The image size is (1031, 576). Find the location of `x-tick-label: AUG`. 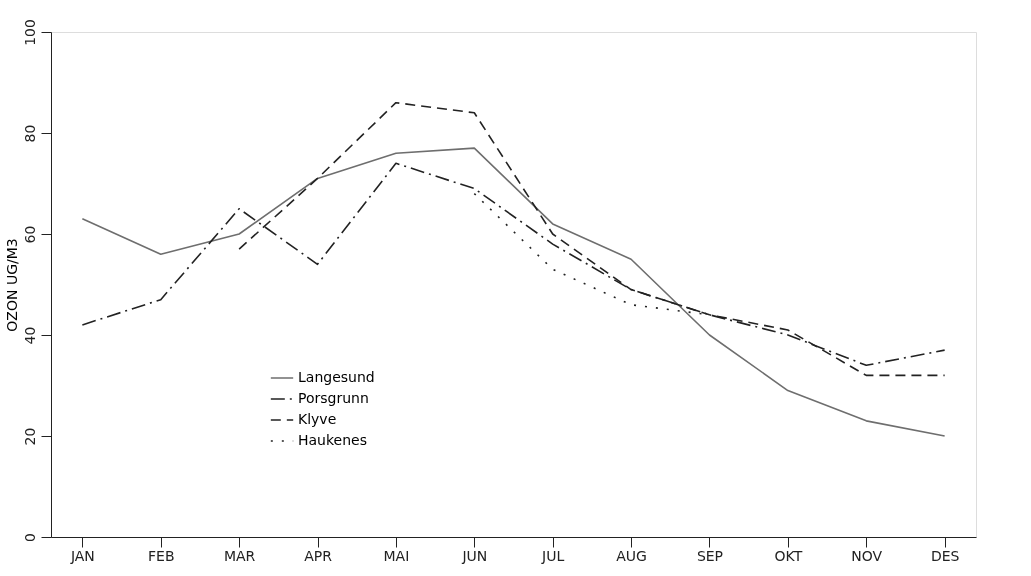

x-tick-label: AUG is located at coordinates (631, 555).